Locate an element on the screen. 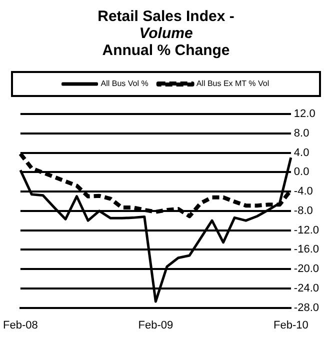 The width and height of the screenshot is (332, 339). y-tick-label: -12.0 is located at coordinates (307, 230).